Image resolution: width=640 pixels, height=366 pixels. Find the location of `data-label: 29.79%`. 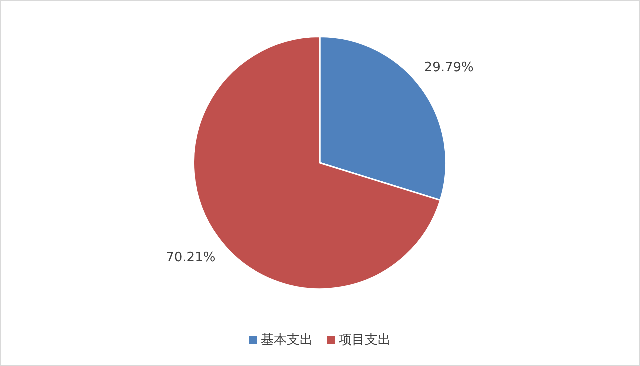

data-label: 29.79% is located at coordinates (449, 68).